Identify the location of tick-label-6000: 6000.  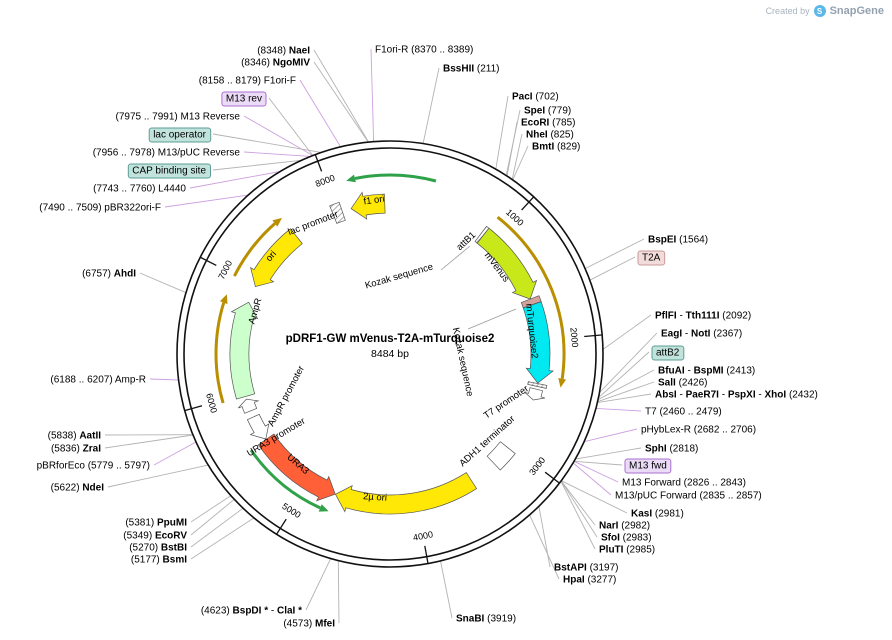
(211, 403).